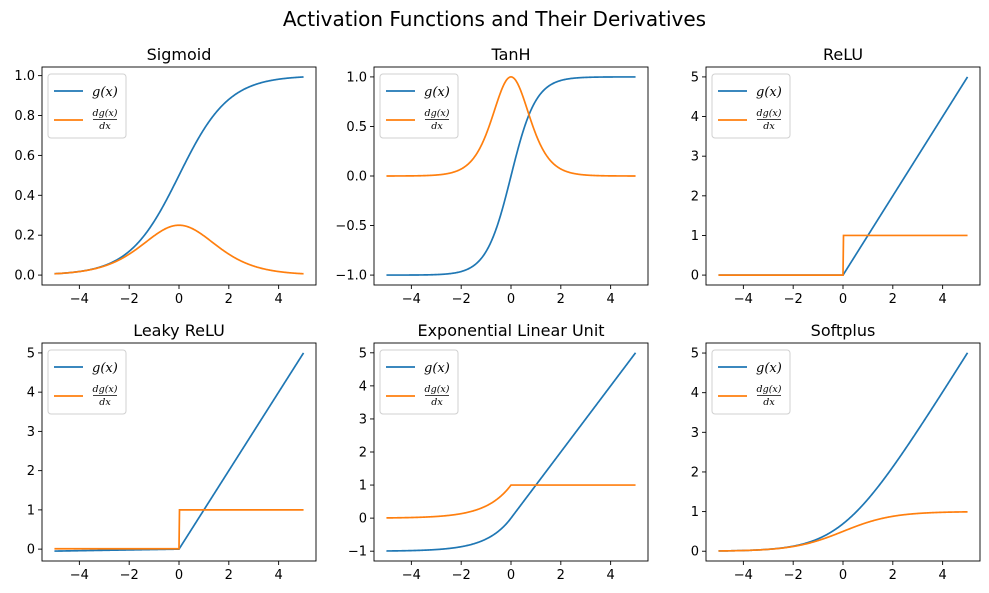 The width and height of the screenshot is (989, 593). What do you see at coordinates (836, 452) in the screenshot?
I see `subplot-softplus: Softplus −4 −2 0 2 4 0 1 2 3 4 5 g(x) dg(x) dx` at bounding box center [836, 452].